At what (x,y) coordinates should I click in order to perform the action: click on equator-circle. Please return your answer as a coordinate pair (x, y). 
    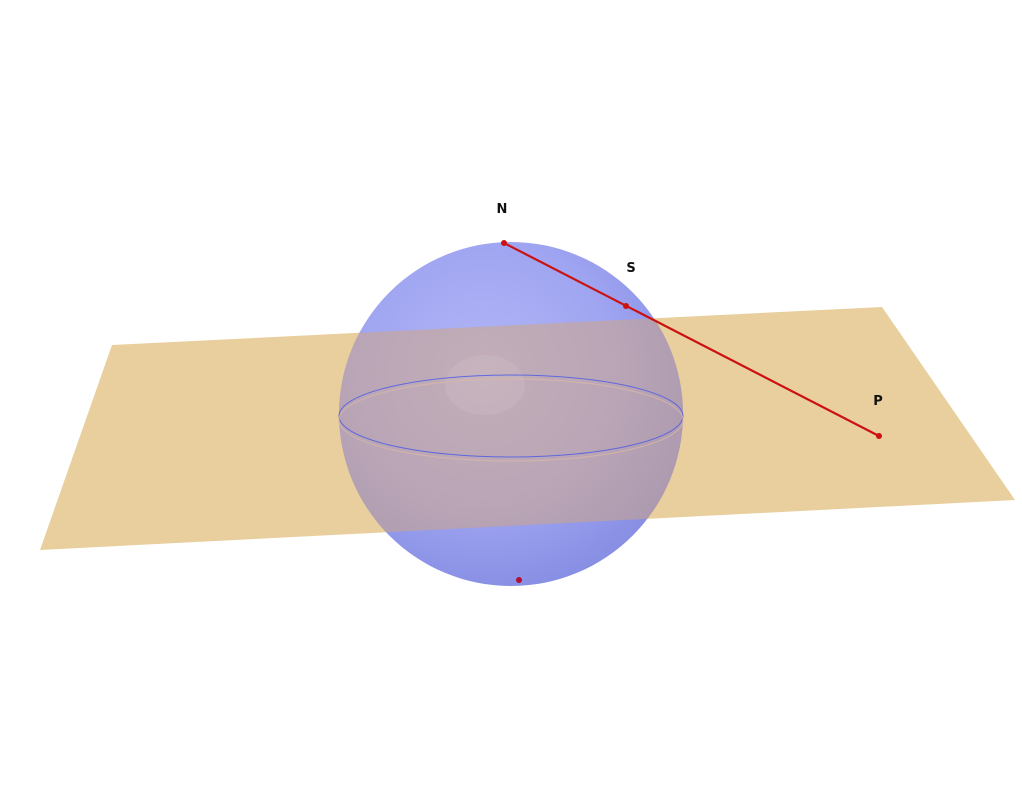
    Looking at the image, I should click on (511, 416).